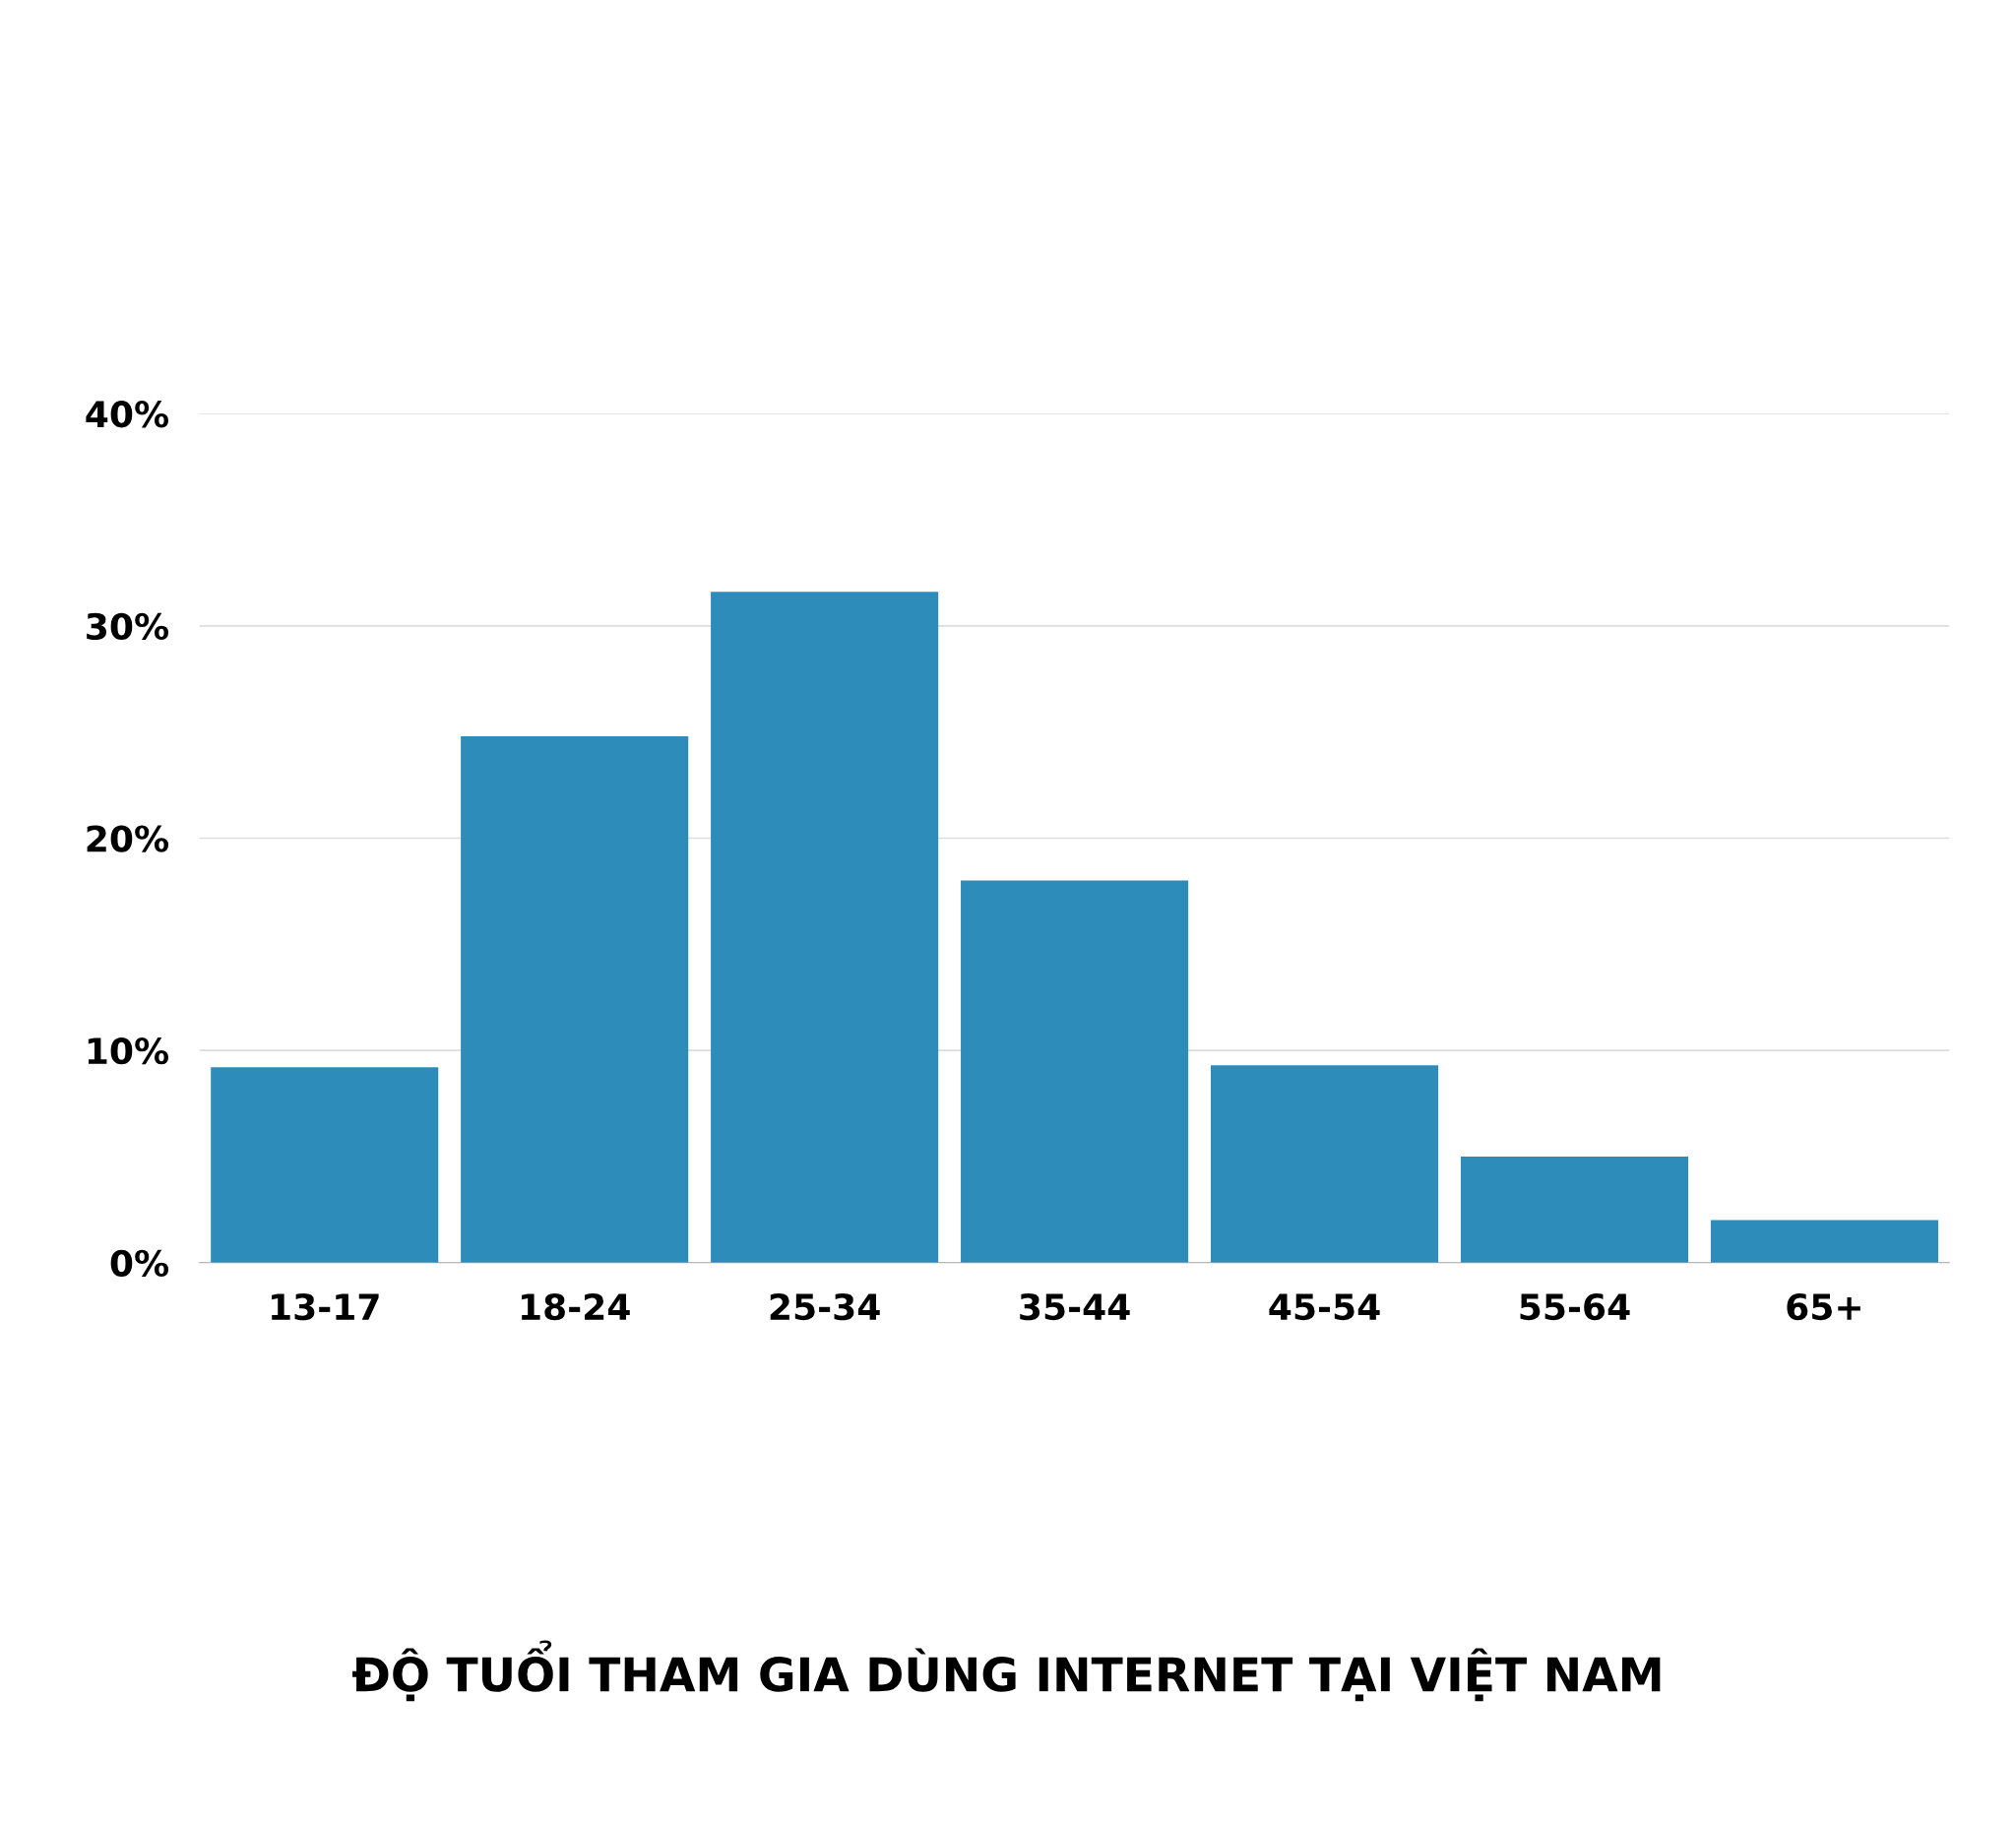 This screenshot has width=2016, height=1822. What do you see at coordinates (825, 1307) in the screenshot?
I see `x-tick-label: 25-34` at bounding box center [825, 1307].